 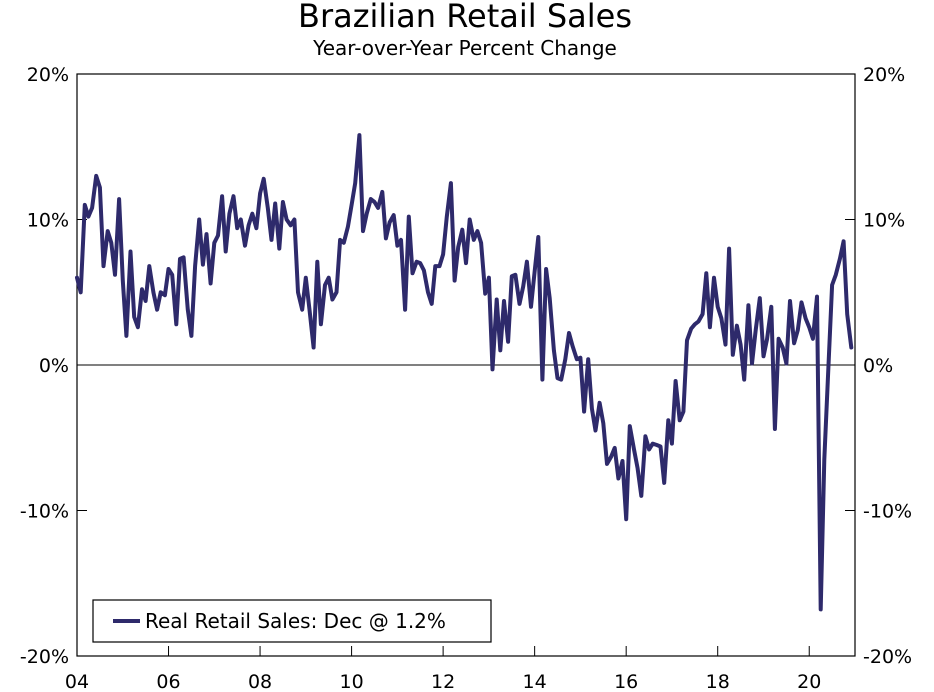 What do you see at coordinates (887, 512) in the screenshot?
I see `y-tick-label-right: -10%` at bounding box center [887, 512].